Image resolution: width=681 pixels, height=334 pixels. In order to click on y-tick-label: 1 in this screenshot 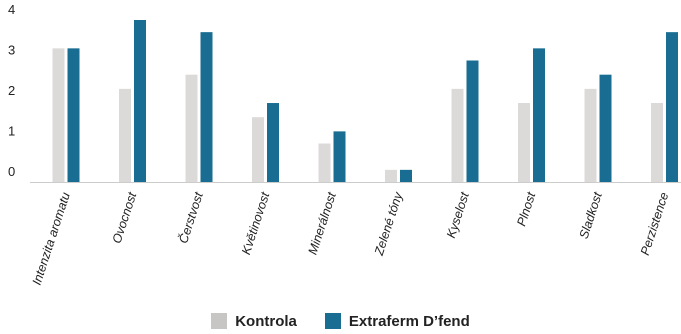, I will do `click(11, 131)`.